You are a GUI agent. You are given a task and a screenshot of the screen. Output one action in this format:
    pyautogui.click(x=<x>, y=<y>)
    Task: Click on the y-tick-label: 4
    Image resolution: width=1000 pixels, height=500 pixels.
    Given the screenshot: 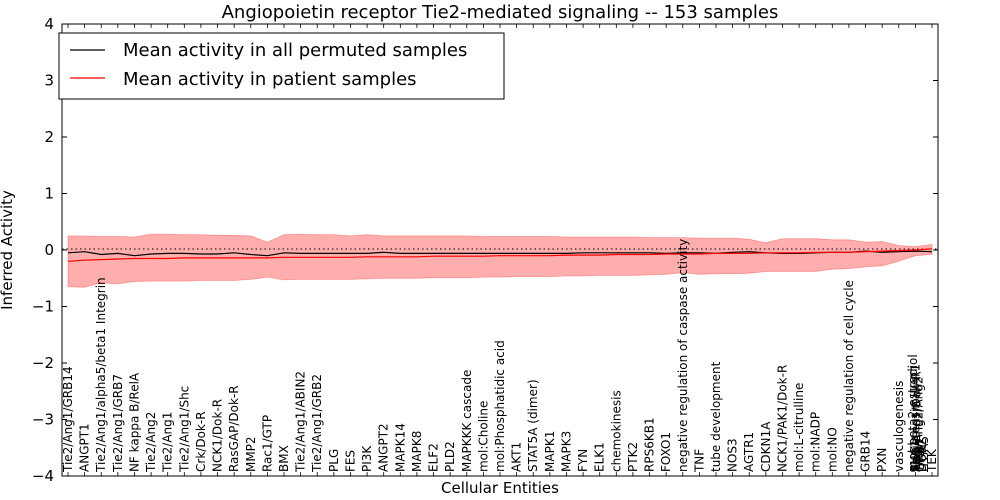 What is the action you would take?
    pyautogui.click(x=49, y=24)
    